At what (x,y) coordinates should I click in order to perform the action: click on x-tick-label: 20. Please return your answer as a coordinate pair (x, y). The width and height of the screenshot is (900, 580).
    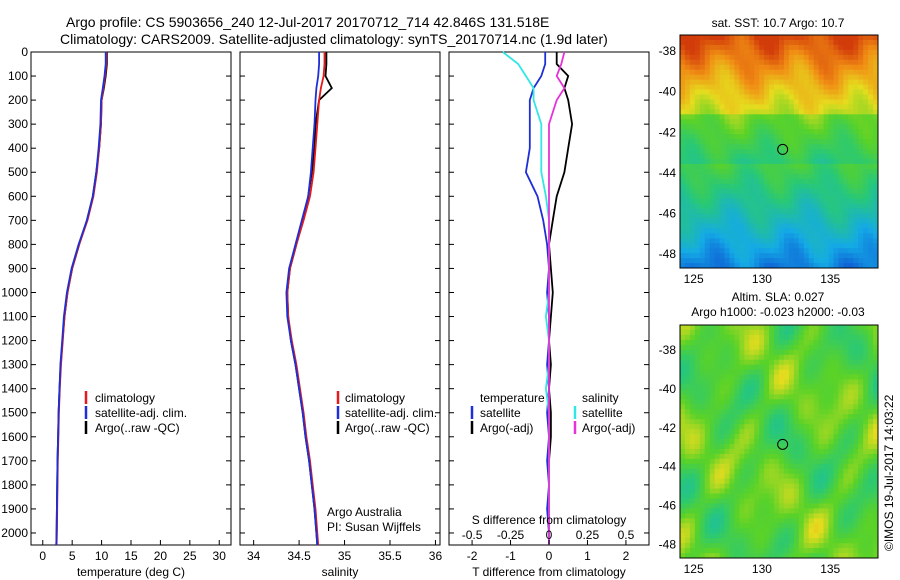
    Looking at the image, I should click on (161, 556).